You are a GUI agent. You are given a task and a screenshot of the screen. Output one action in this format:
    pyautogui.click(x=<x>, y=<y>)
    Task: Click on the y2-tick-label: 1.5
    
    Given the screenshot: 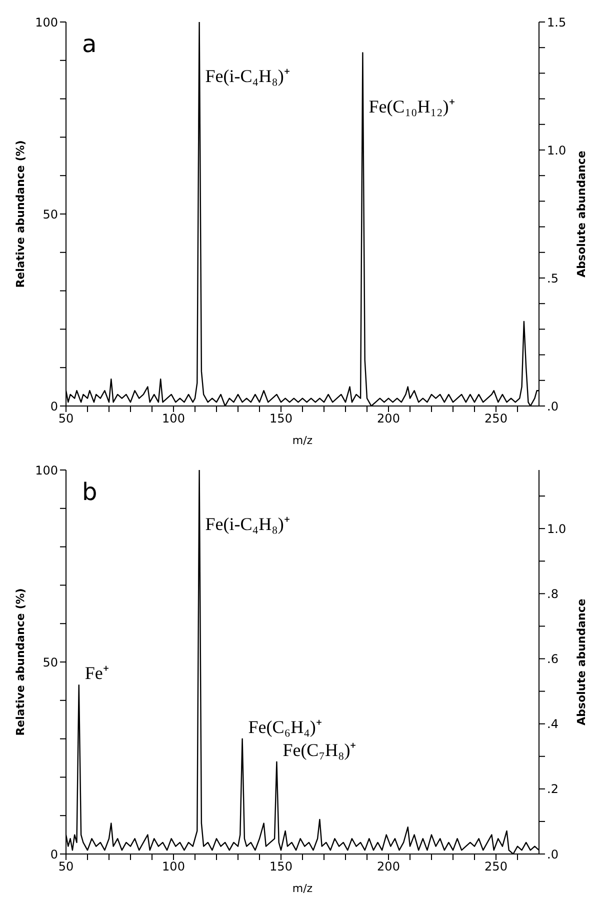 What is the action you would take?
    pyautogui.click(x=556, y=22)
    